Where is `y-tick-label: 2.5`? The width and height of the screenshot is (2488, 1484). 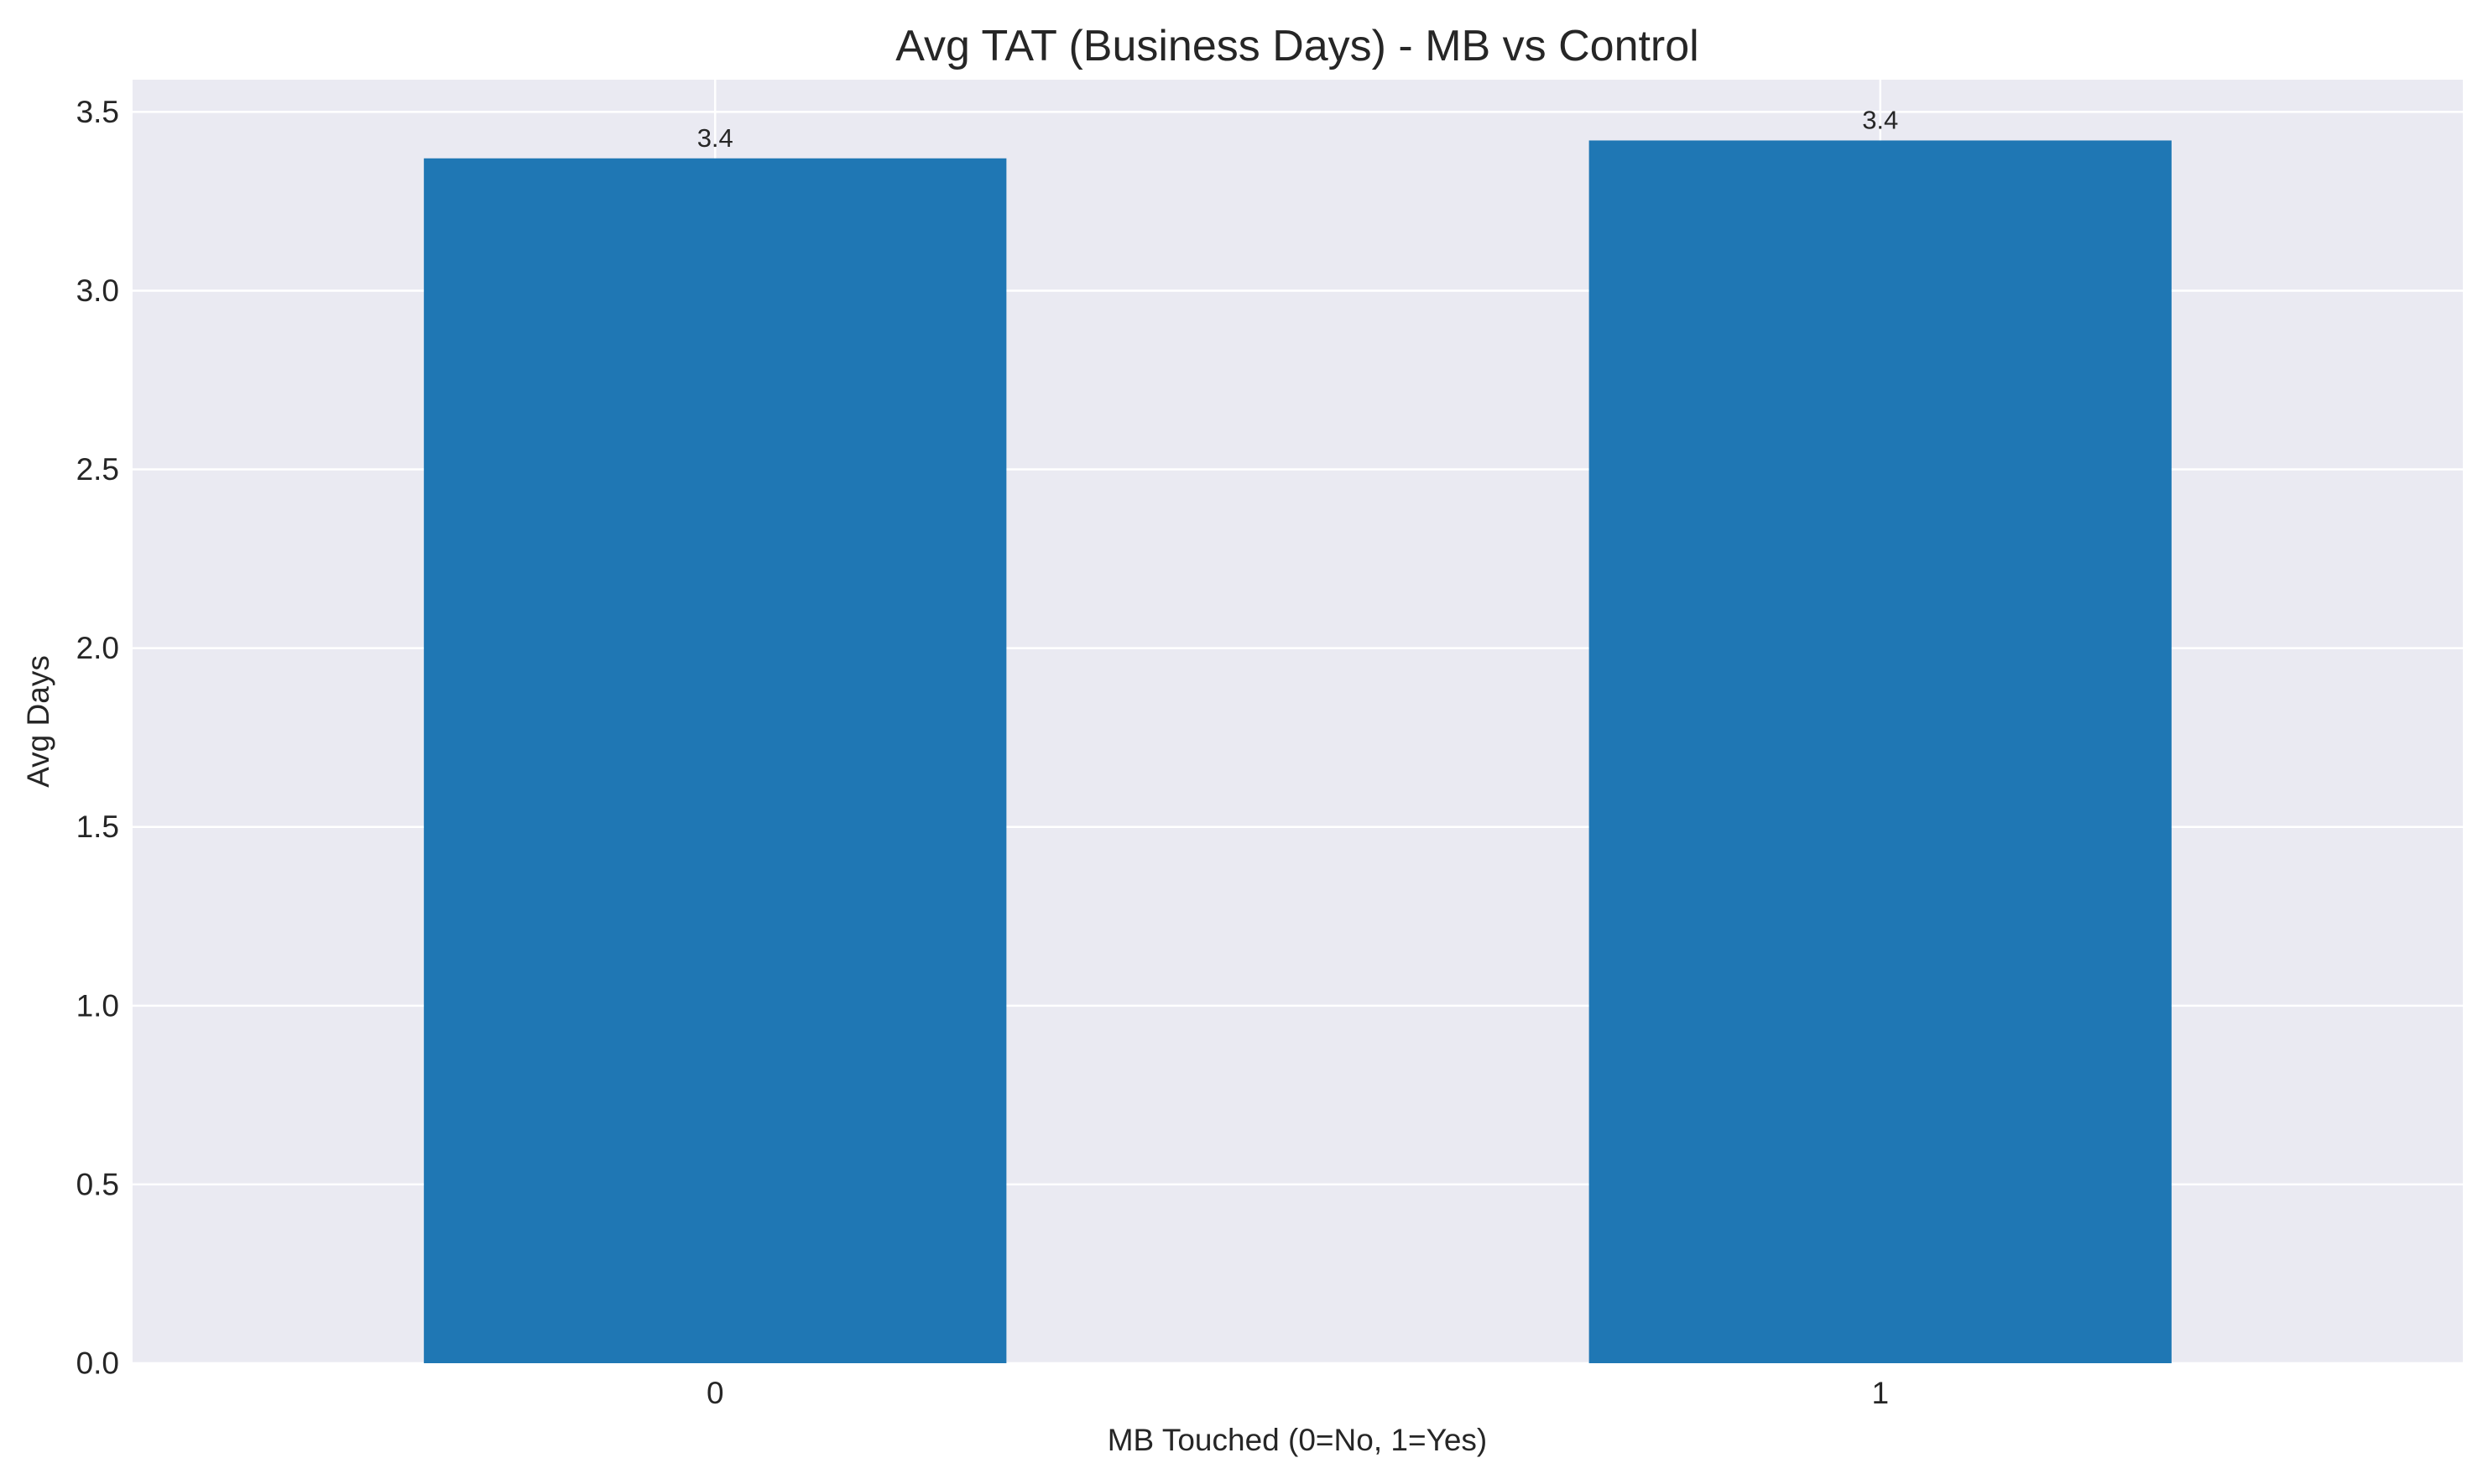 y-tick-label: 2.5 is located at coordinates (97, 469).